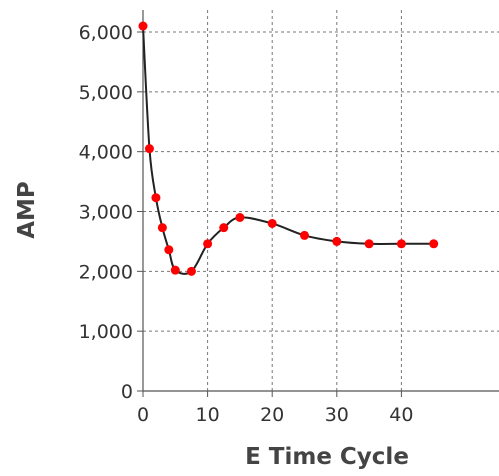  Describe the element at coordinates (337, 415) in the screenshot. I see `x-tick-label: 30` at that location.